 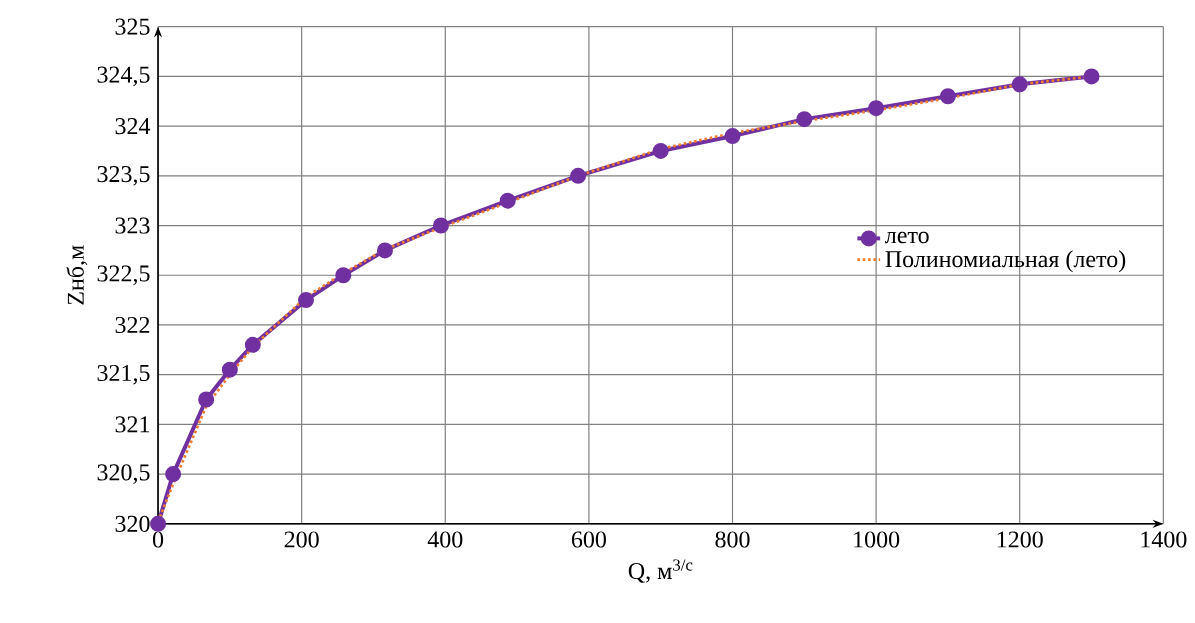 What do you see at coordinates (660, 571) in the screenshot?
I see `x-axis-title: Q, м$^{3/с}$` at bounding box center [660, 571].